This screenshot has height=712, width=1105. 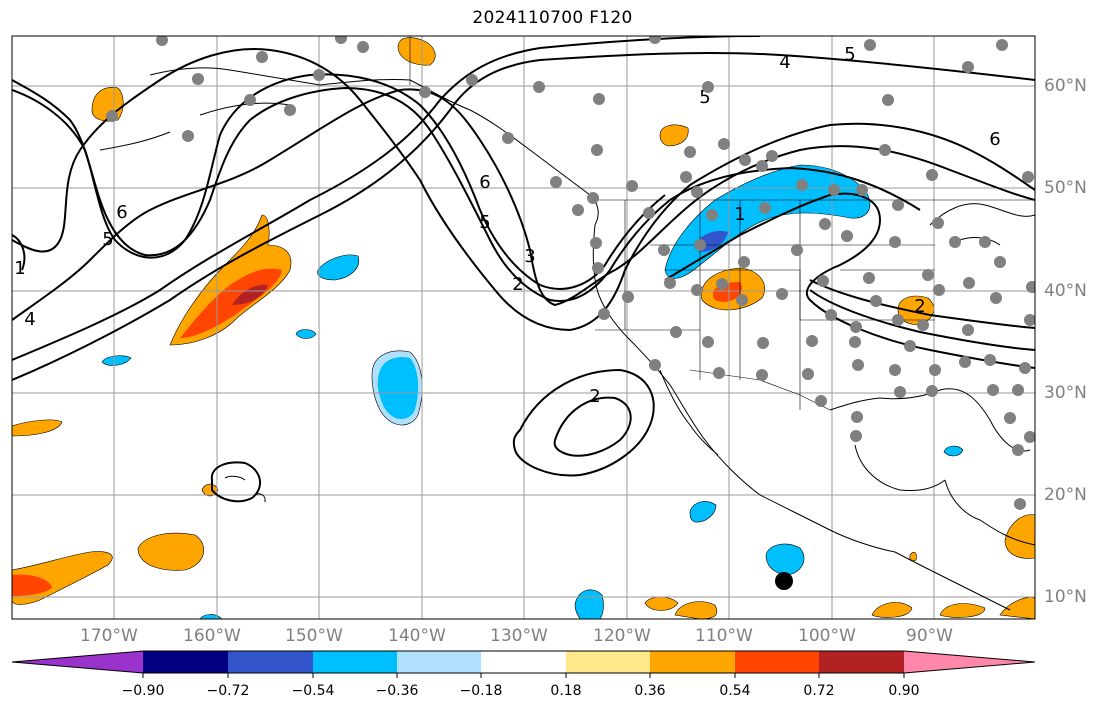 What do you see at coordinates (1065, 86) in the screenshot?
I see `lat-label-60n: 60°N` at bounding box center [1065, 86].